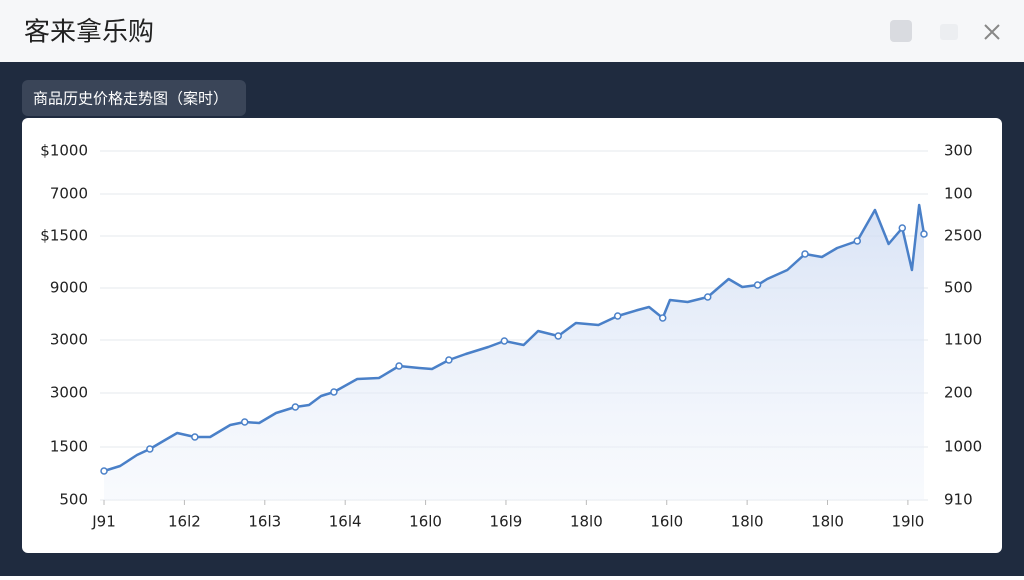 The width and height of the screenshot is (1024, 580). Describe the element at coordinates (69, 288) in the screenshot. I see `y-tick-label: 9000` at that location.